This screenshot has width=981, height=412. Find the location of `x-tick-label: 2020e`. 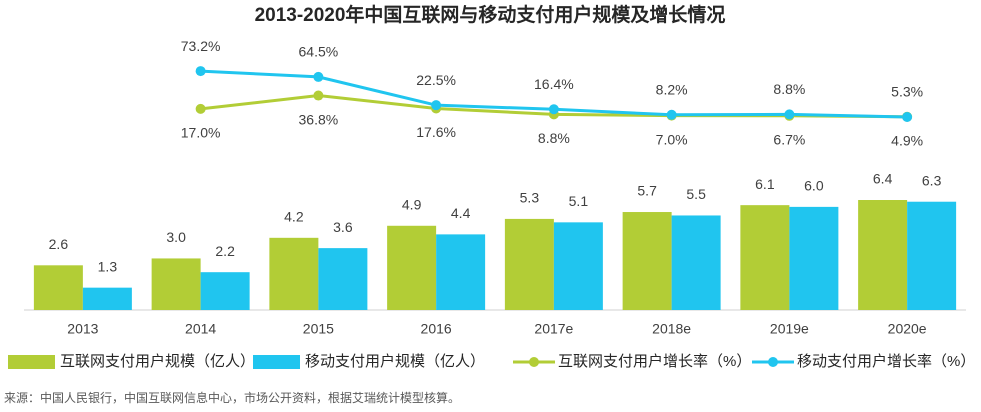

x-tick-label: 2020e is located at coordinates (907, 329).